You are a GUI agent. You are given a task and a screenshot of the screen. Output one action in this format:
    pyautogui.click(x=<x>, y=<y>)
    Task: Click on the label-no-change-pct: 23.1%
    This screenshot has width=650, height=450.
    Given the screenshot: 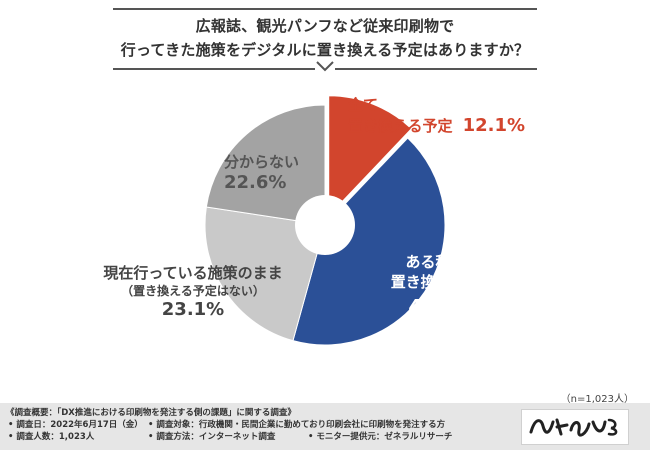 What is the action you would take?
    pyautogui.click(x=193, y=309)
    